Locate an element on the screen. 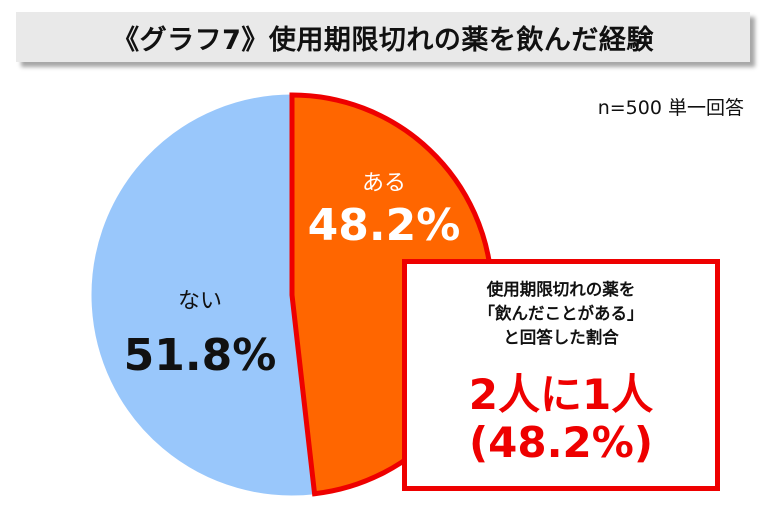 The width and height of the screenshot is (770, 530). slice-label-no: ない is located at coordinates (200, 301).